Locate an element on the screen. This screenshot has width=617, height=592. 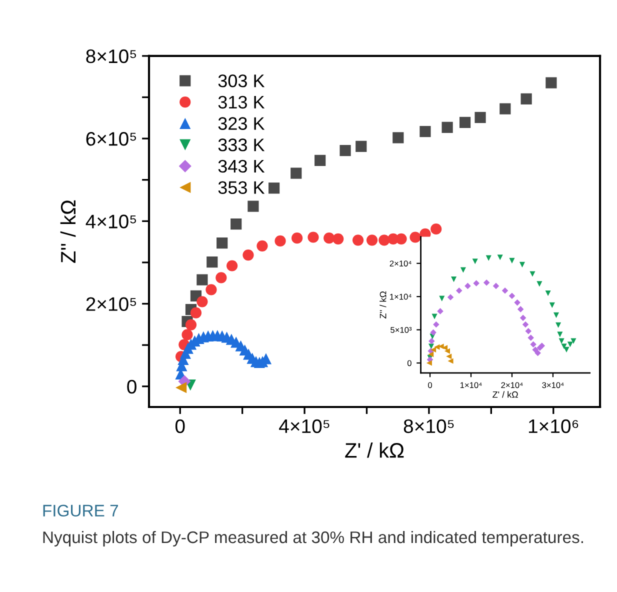
y-tick-label: 4×10⁵ is located at coordinates (111, 221).